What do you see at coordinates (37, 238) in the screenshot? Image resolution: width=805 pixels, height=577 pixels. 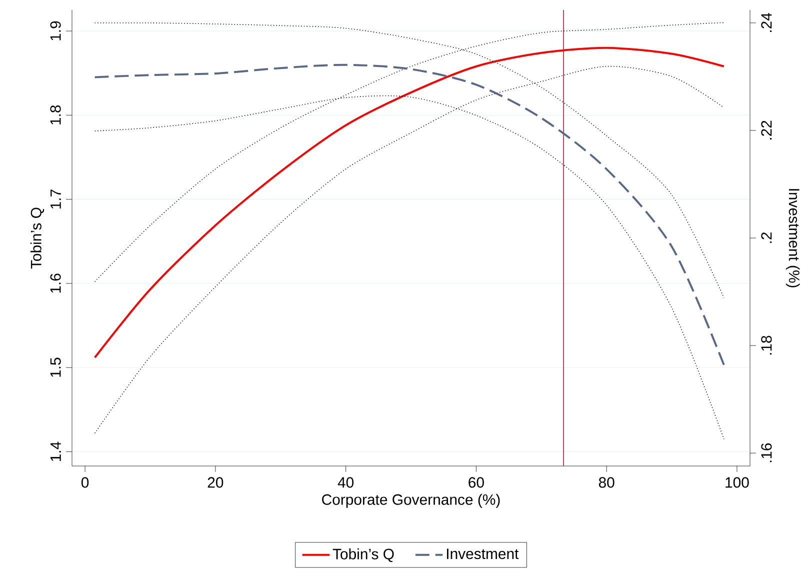 I see `y-axis-title: Tobin’s Q` at bounding box center [37, 238].